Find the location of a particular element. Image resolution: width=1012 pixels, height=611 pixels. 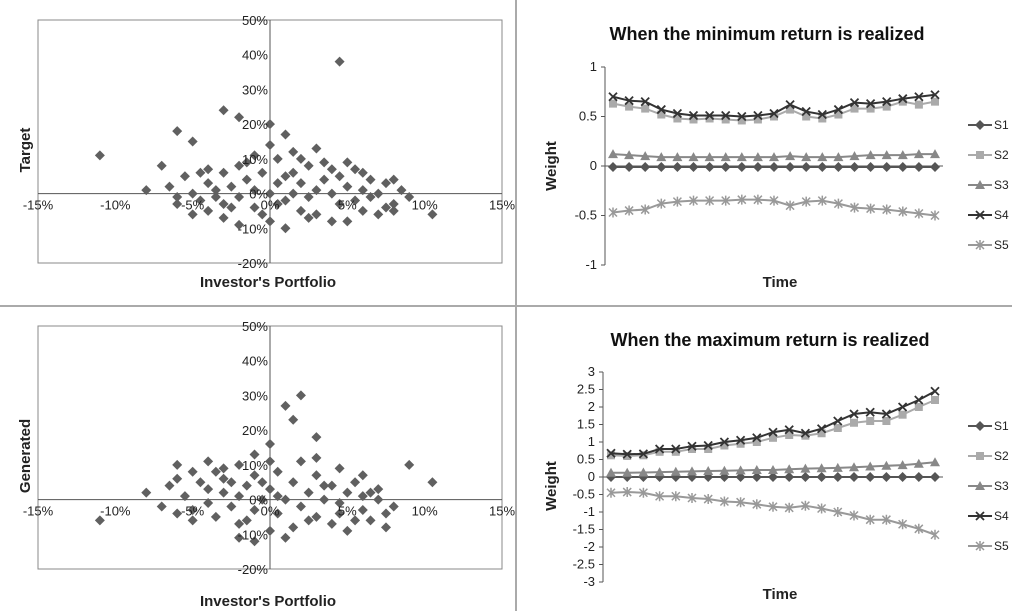

x-axis-label: Investor's Portfolio is located at coordinates (268, 601).